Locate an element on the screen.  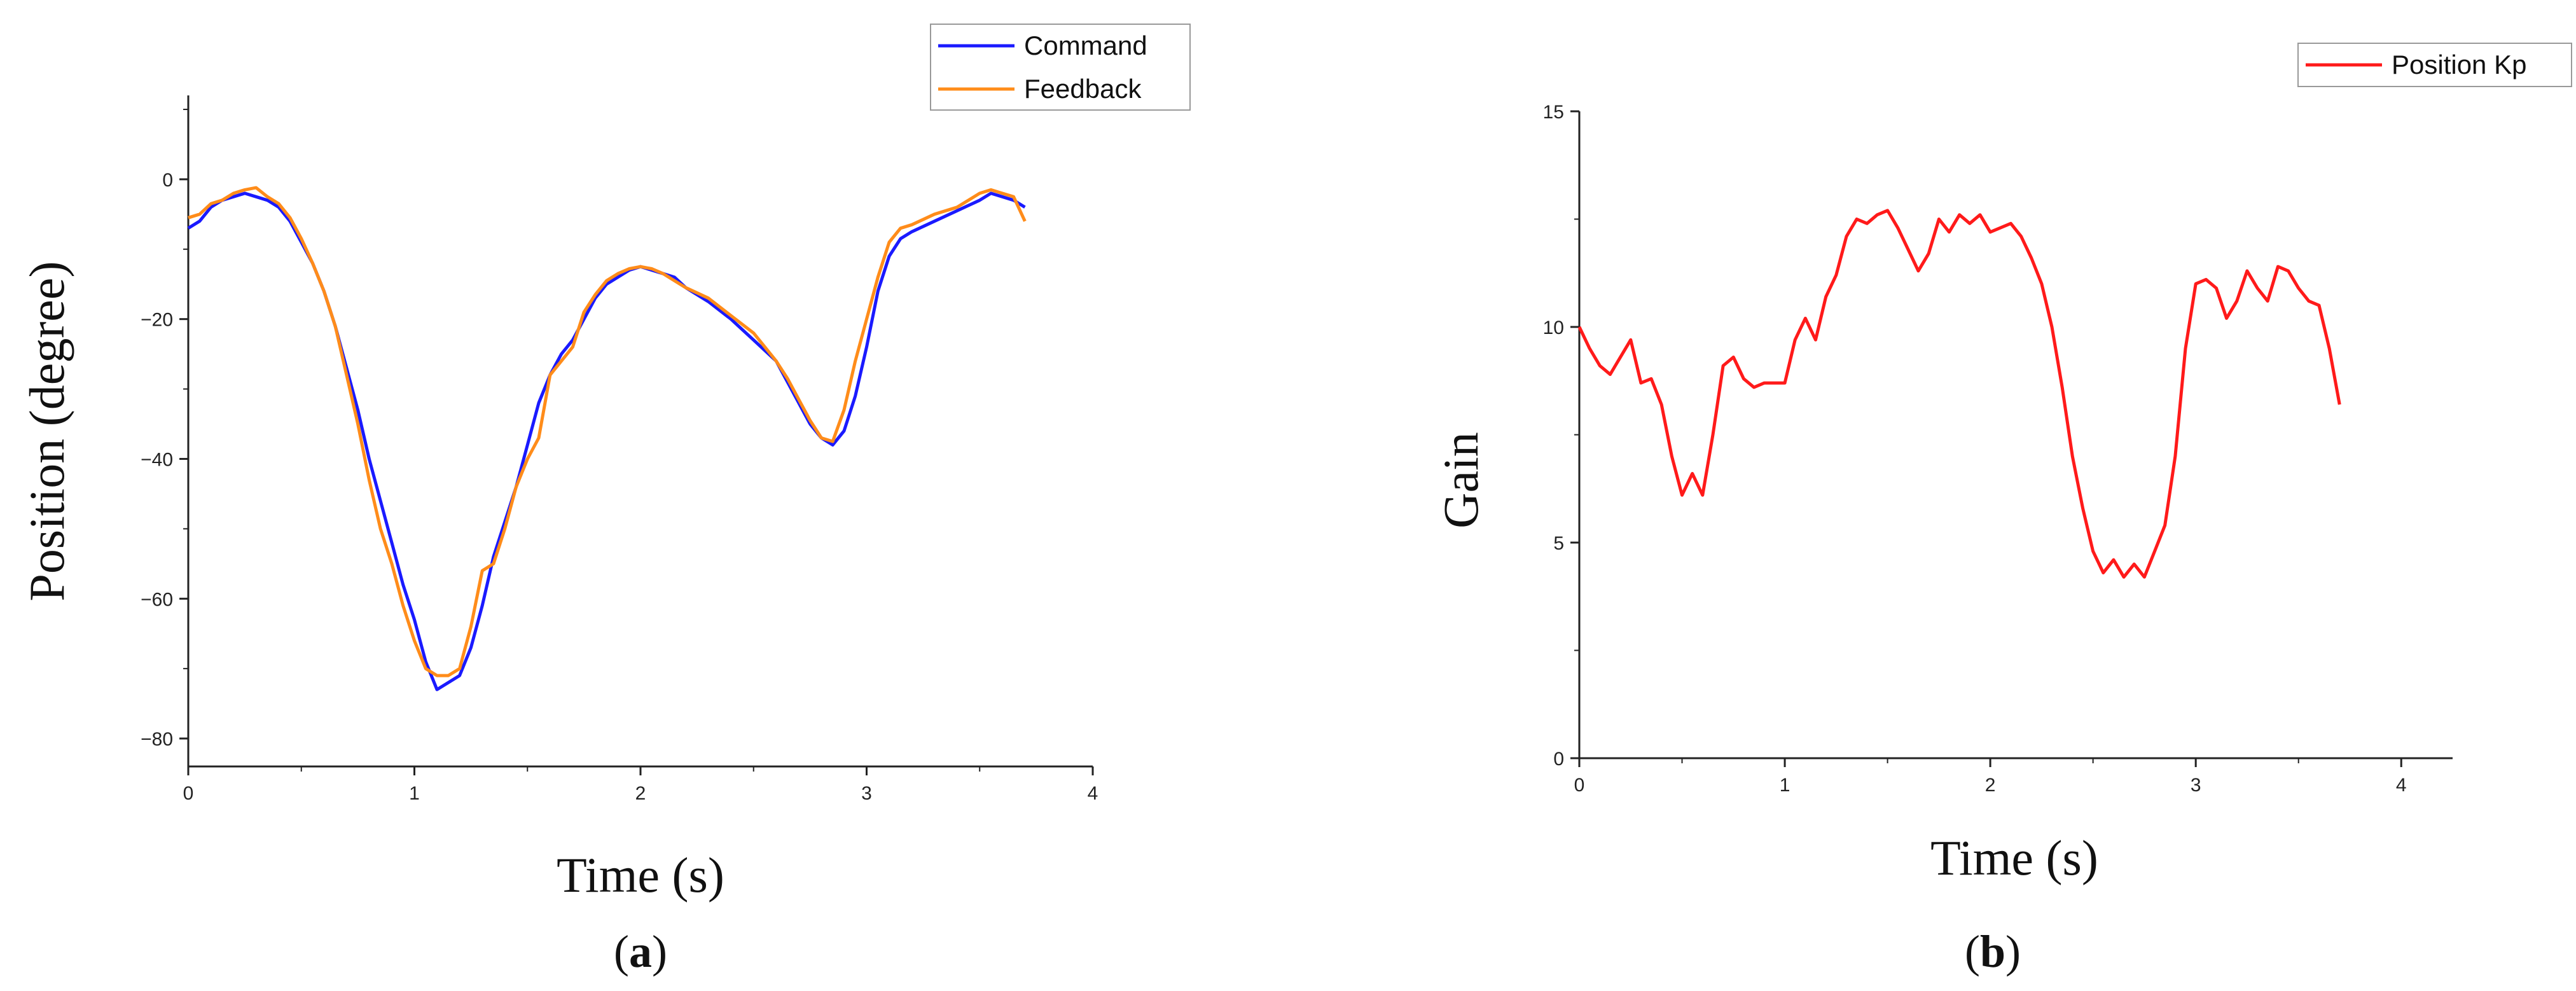
chart-a-x-axis-title: Time (s) is located at coordinates (640, 875).